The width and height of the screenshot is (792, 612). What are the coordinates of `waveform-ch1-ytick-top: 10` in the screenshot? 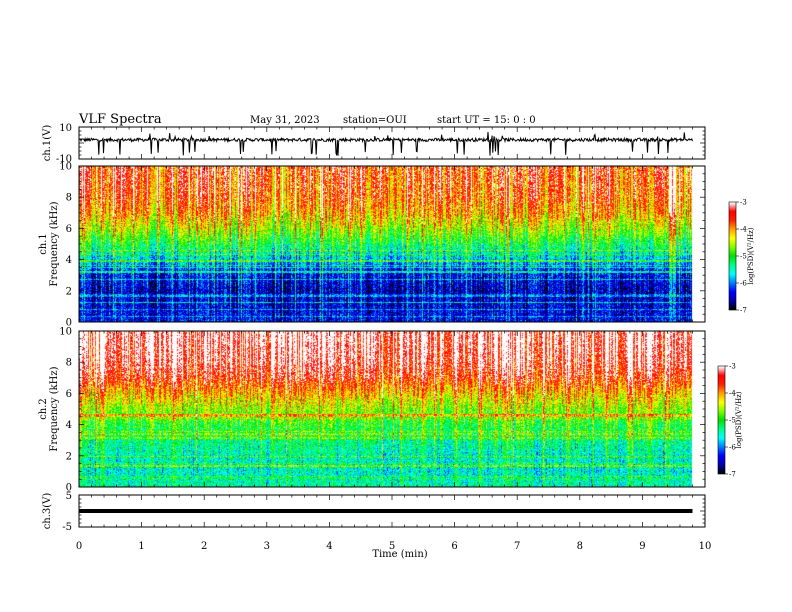 It's located at (65, 128).